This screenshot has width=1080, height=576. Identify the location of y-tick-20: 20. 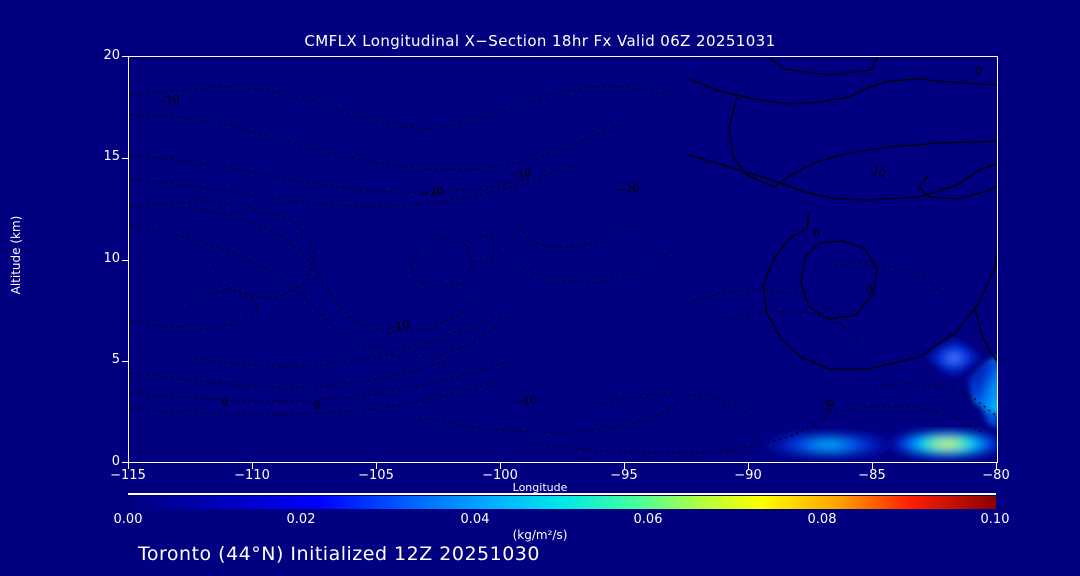
(111, 55).